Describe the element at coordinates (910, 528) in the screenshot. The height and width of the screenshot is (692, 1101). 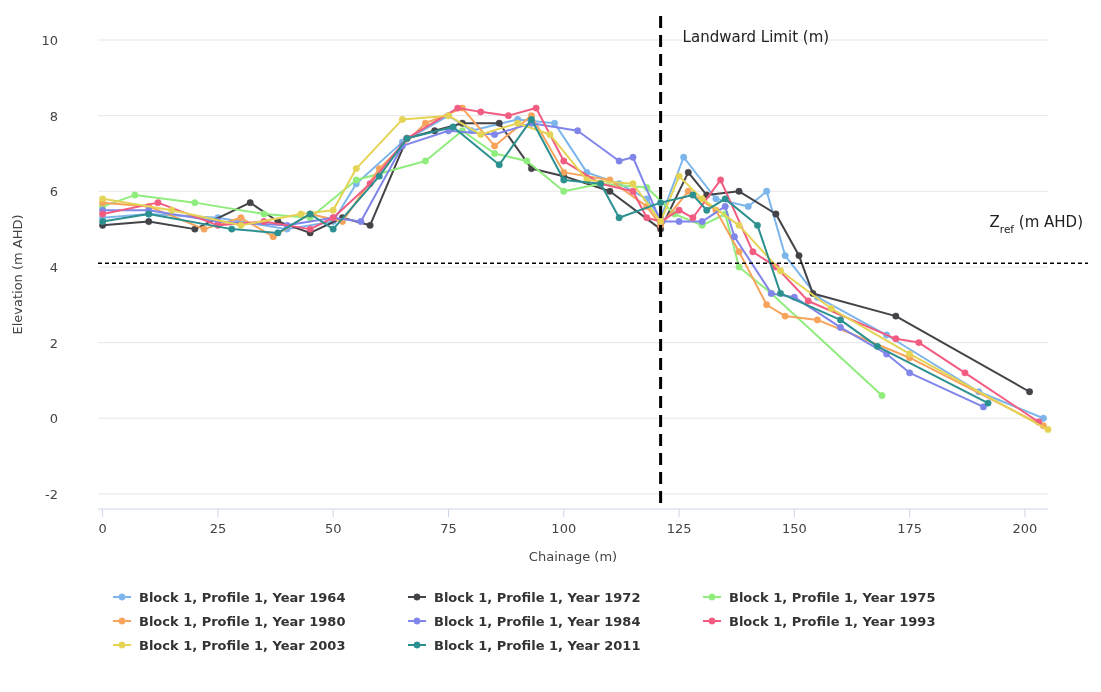
I see `x-tick-label: 175` at that location.